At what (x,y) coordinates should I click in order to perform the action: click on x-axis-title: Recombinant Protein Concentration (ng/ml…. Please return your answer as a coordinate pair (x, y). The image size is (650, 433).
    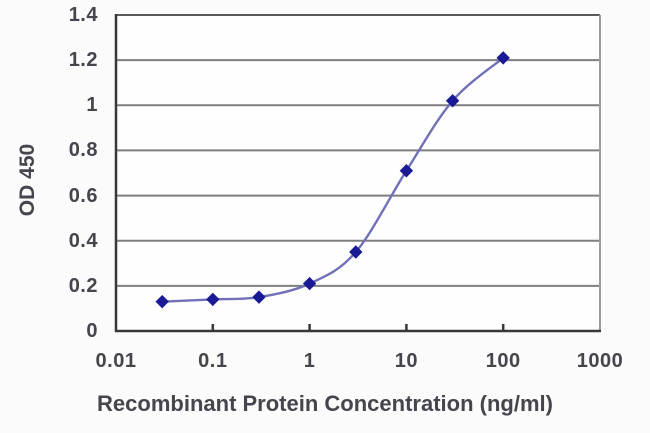
    Looking at the image, I should click on (325, 403).